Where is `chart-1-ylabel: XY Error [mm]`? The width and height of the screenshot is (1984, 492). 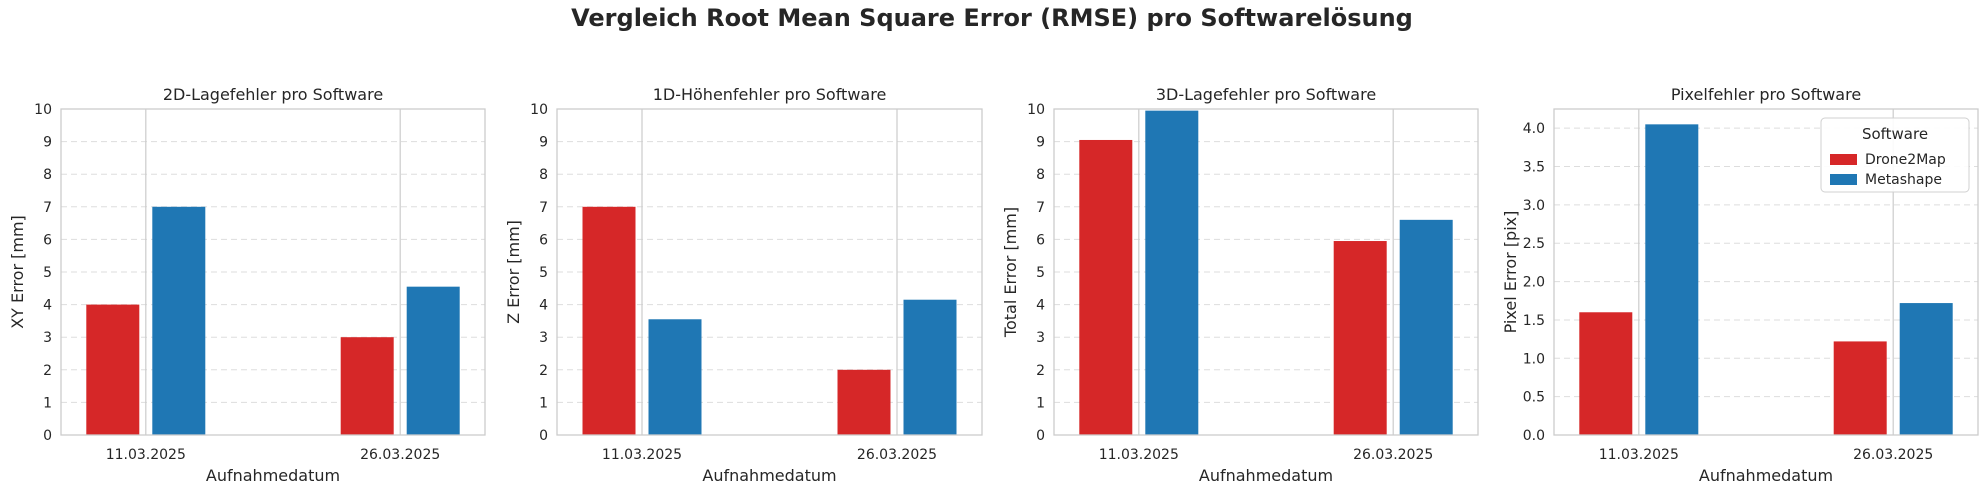
chart-1-ylabel: XY Error [mm] is located at coordinates (17, 272).